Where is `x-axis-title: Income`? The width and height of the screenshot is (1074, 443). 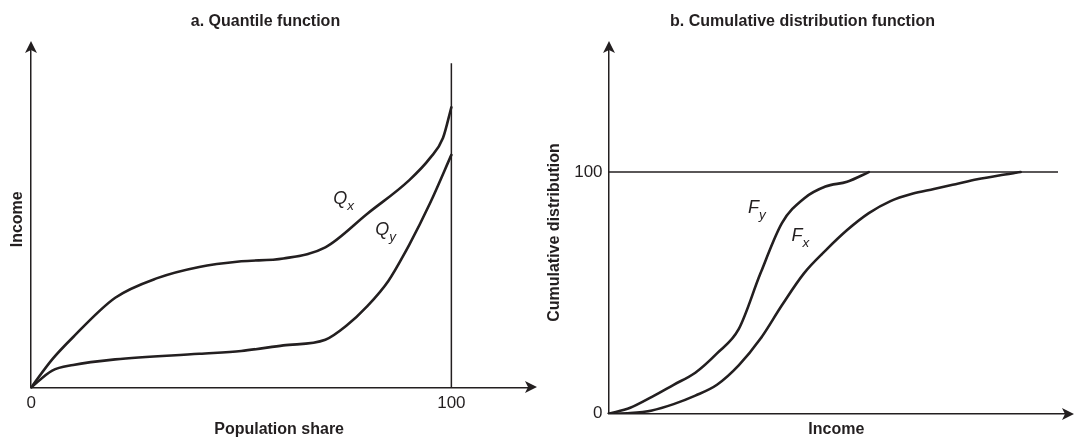 x-axis-title: Income is located at coordinates (836, 428).